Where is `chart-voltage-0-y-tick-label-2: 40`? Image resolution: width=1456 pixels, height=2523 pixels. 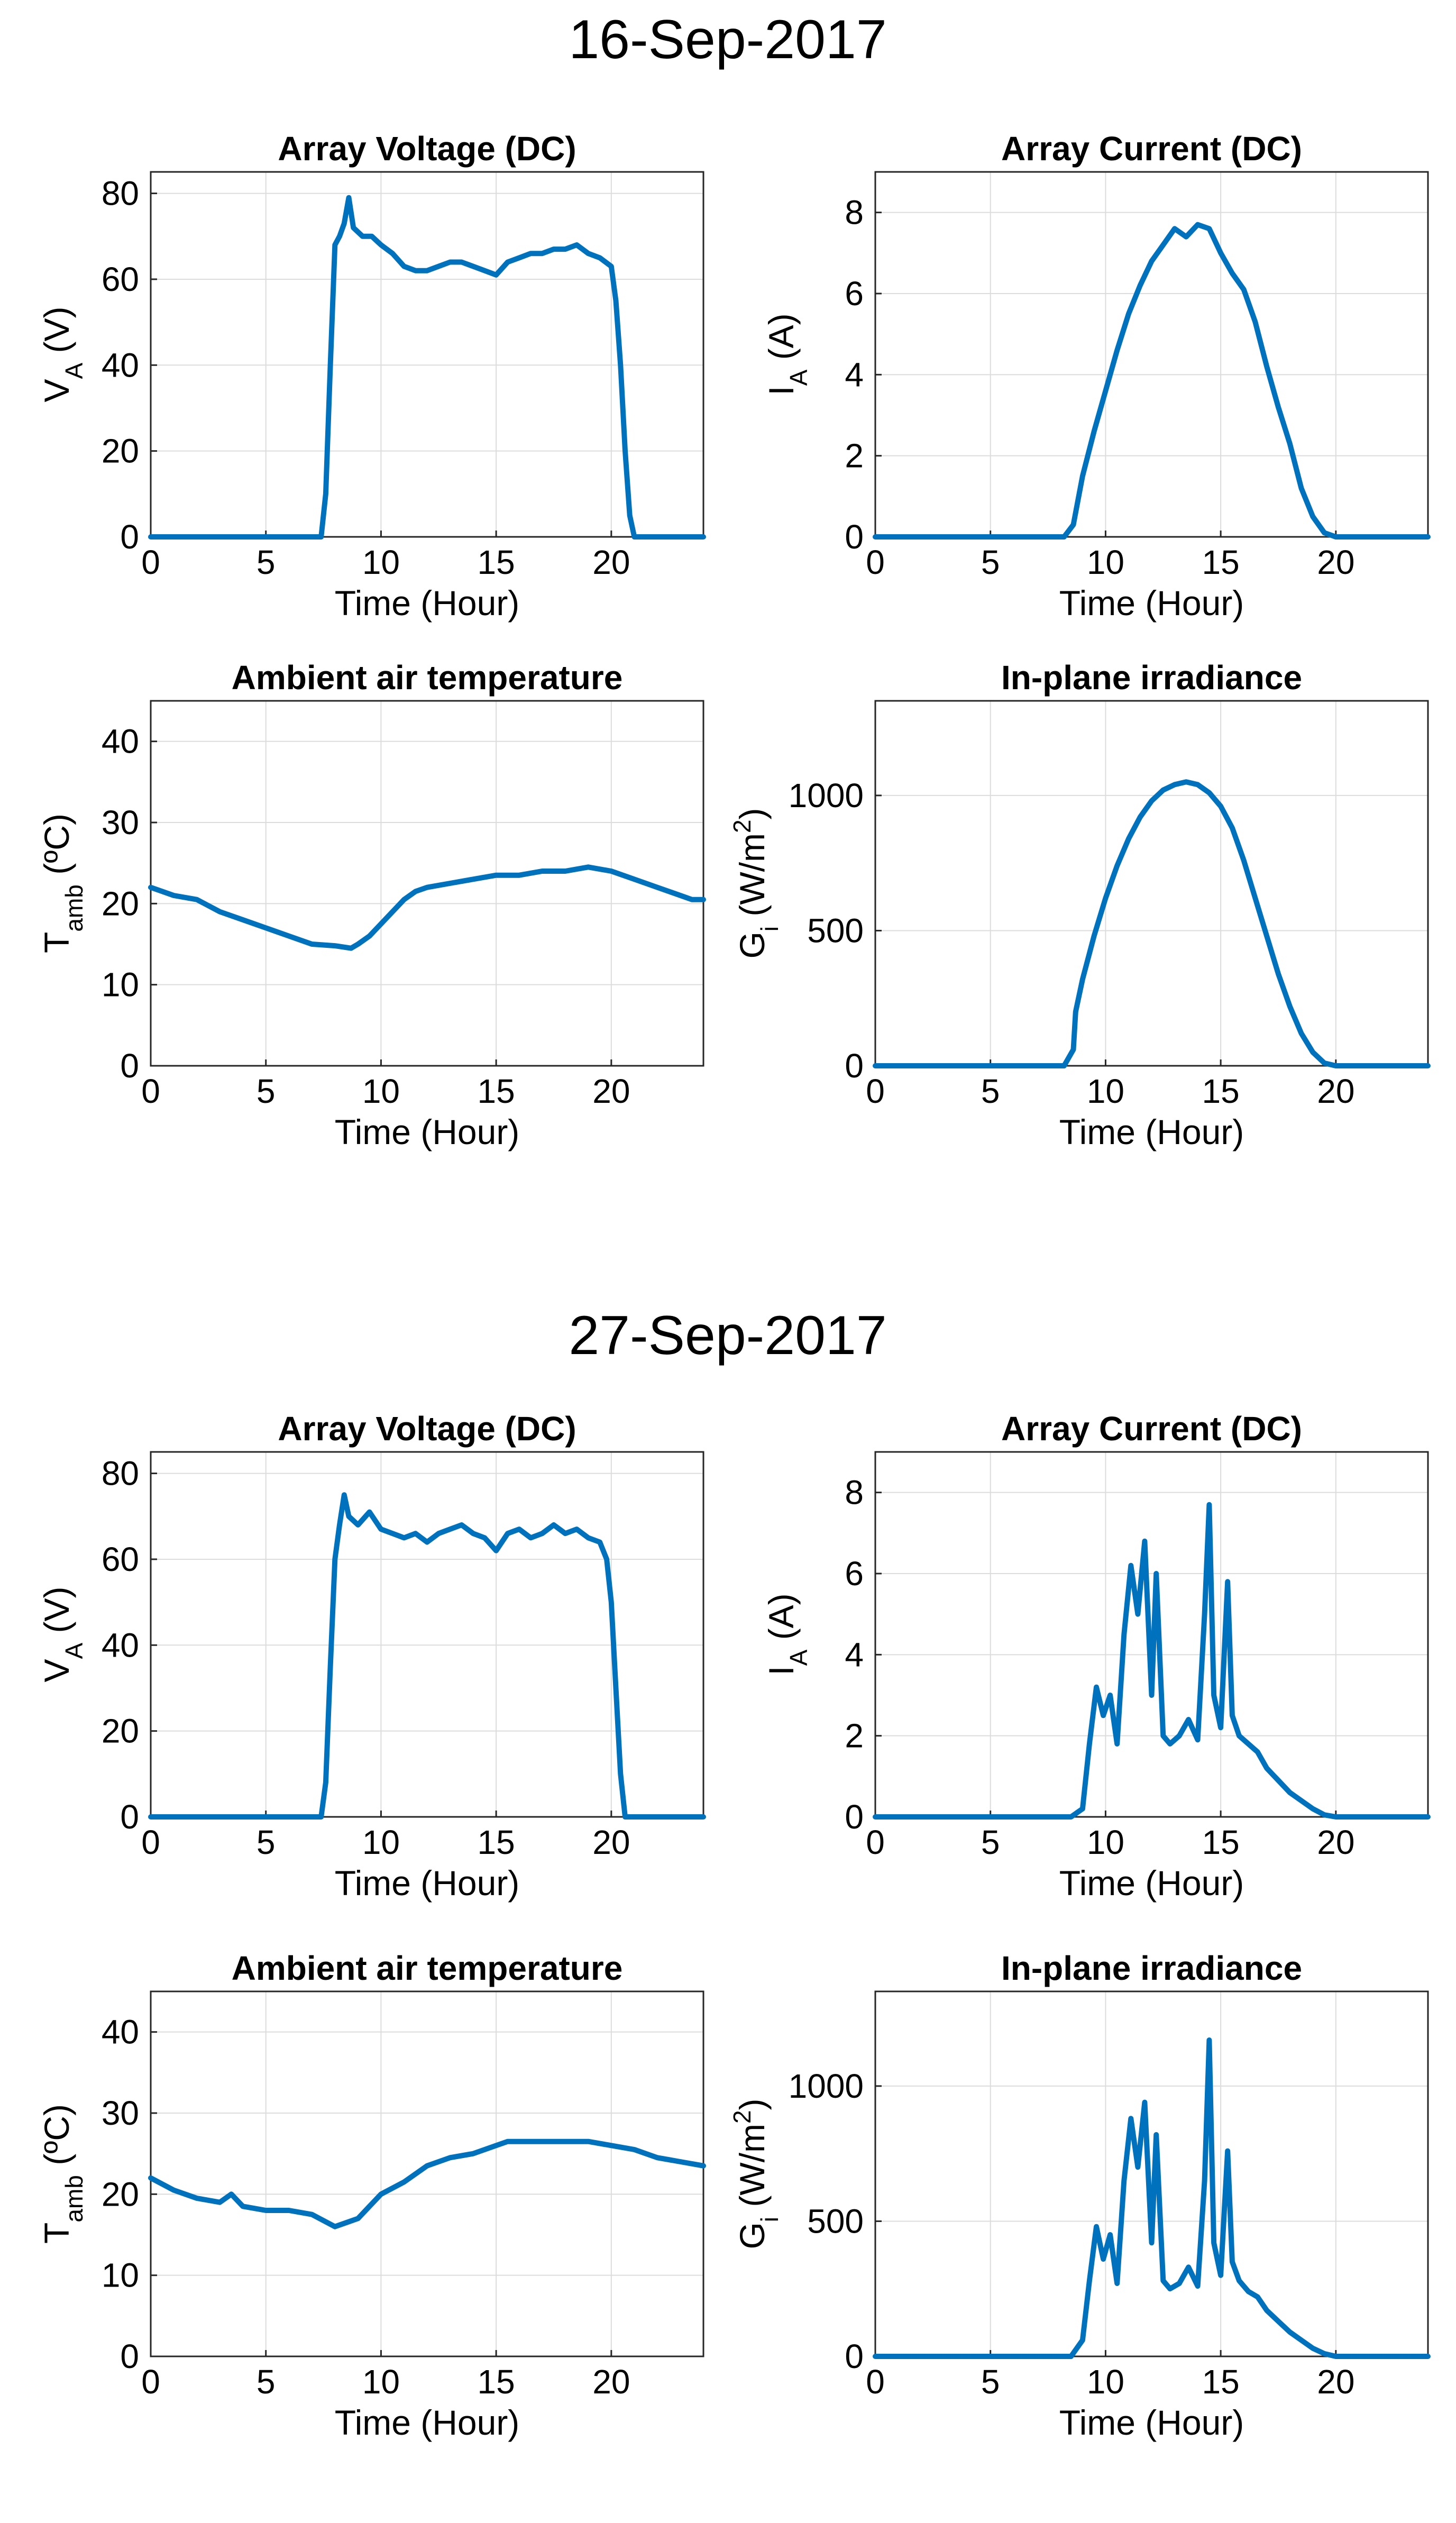
chart-voltage-0-y-tick-label-2: 40 is located at coordinates (120, 365).